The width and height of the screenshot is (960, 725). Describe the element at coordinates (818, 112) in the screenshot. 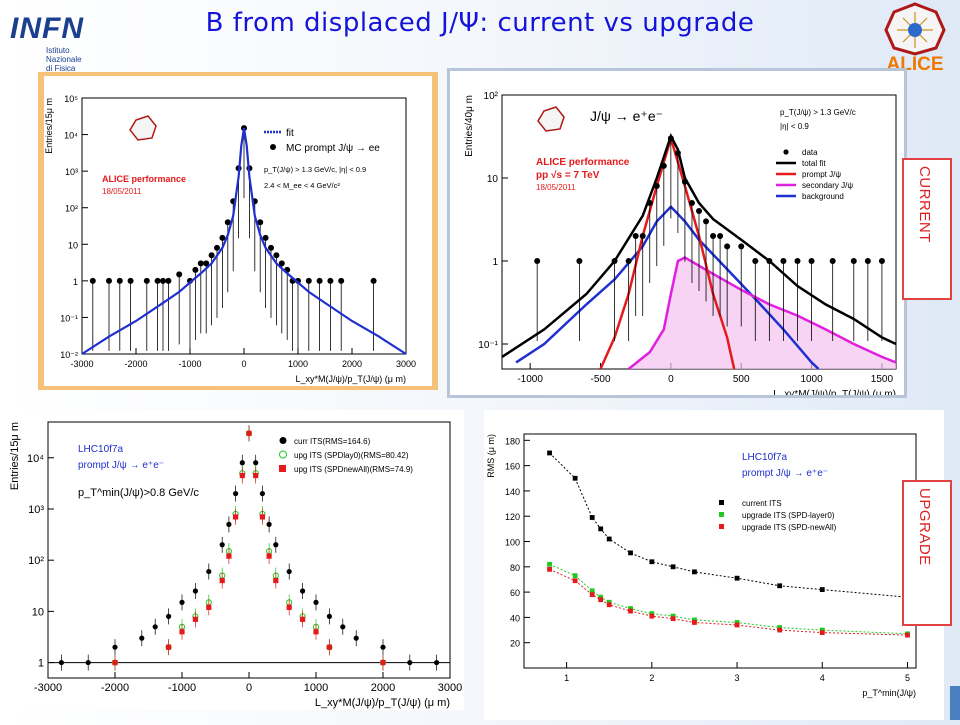

I see `fit-annotation-pt: p_T(J/ψ) > 1.3 GeV/c` at that location.